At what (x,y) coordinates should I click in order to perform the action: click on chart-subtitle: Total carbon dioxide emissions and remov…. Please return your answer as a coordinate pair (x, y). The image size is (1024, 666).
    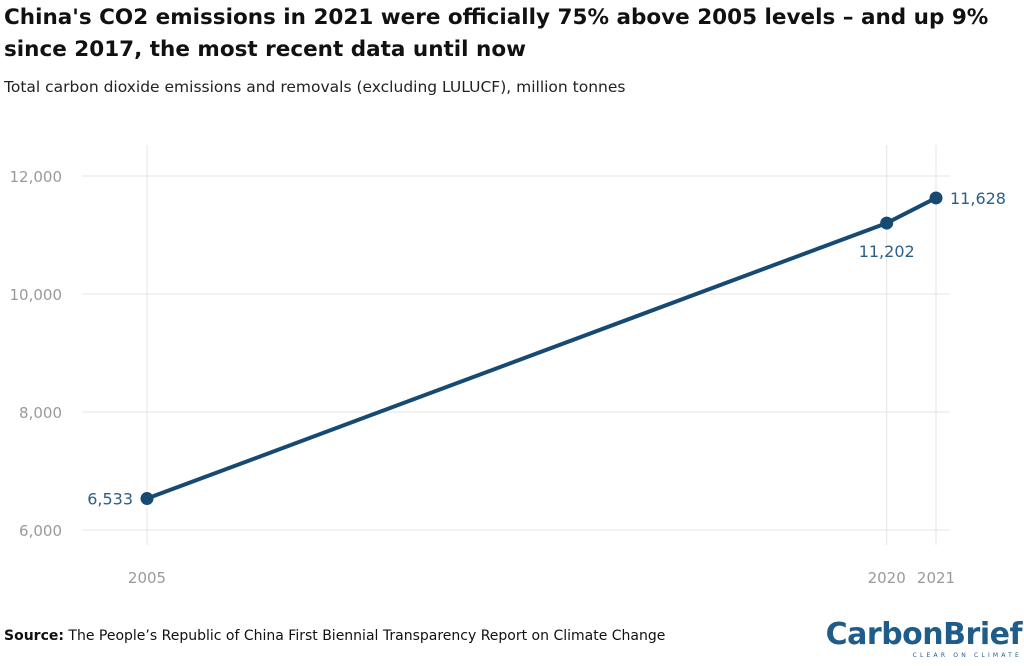
    Looking at the image, I should click on (315, 87).